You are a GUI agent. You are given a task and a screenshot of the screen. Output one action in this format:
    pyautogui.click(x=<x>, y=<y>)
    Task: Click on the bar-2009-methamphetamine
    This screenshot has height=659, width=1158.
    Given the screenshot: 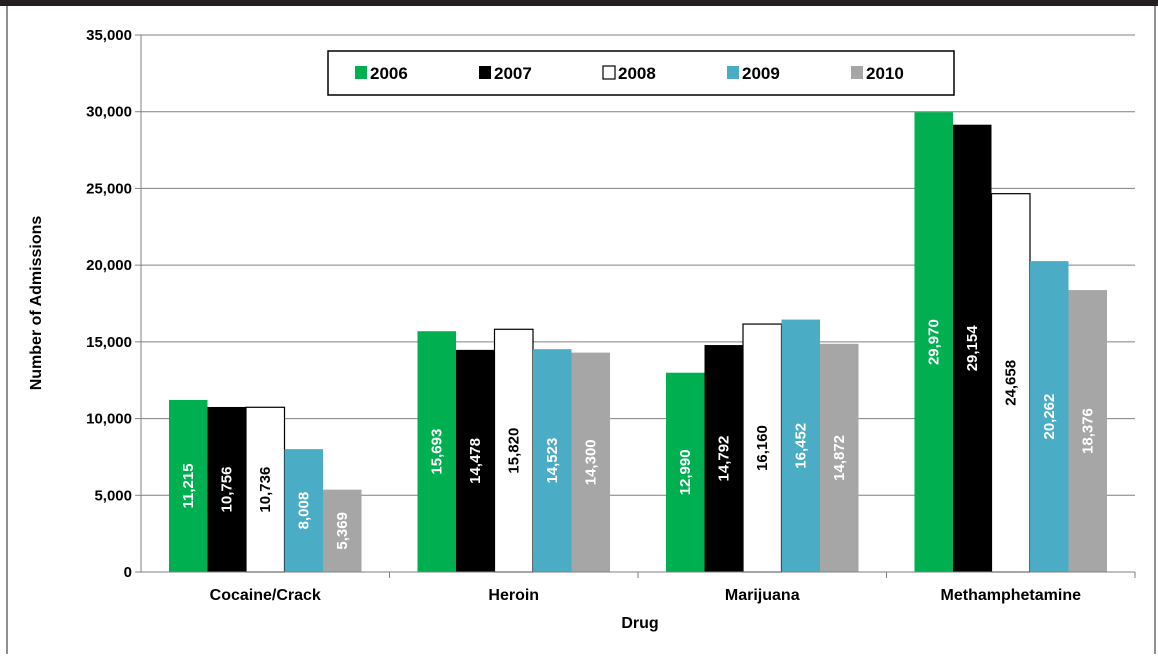 What is the action you would take?
    pyautogui.click(x=1049, y=416)
    